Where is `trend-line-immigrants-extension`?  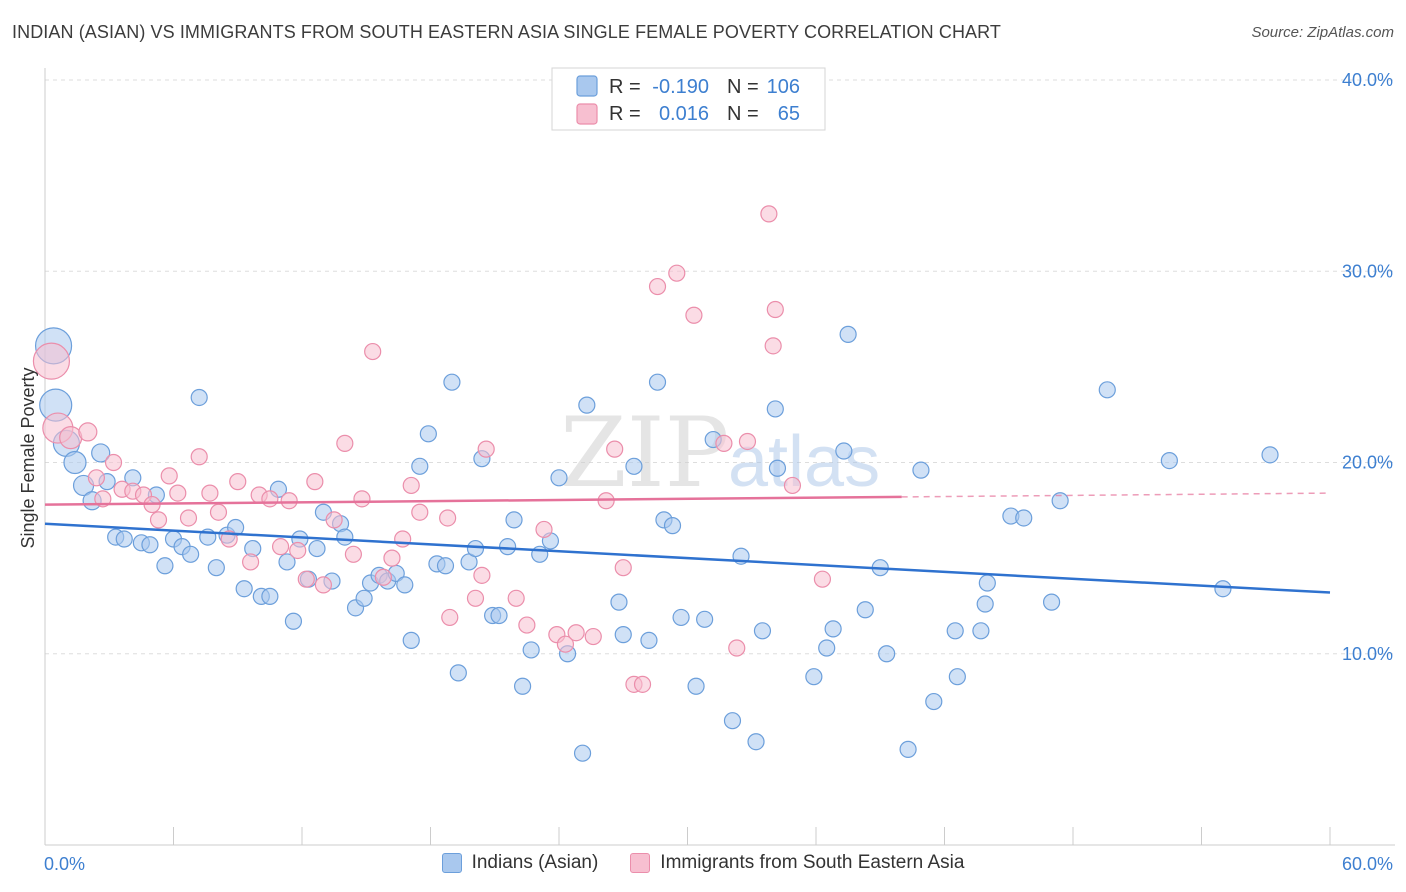
trend-line-immigrants-extension is located at coordinates (1116, 495).